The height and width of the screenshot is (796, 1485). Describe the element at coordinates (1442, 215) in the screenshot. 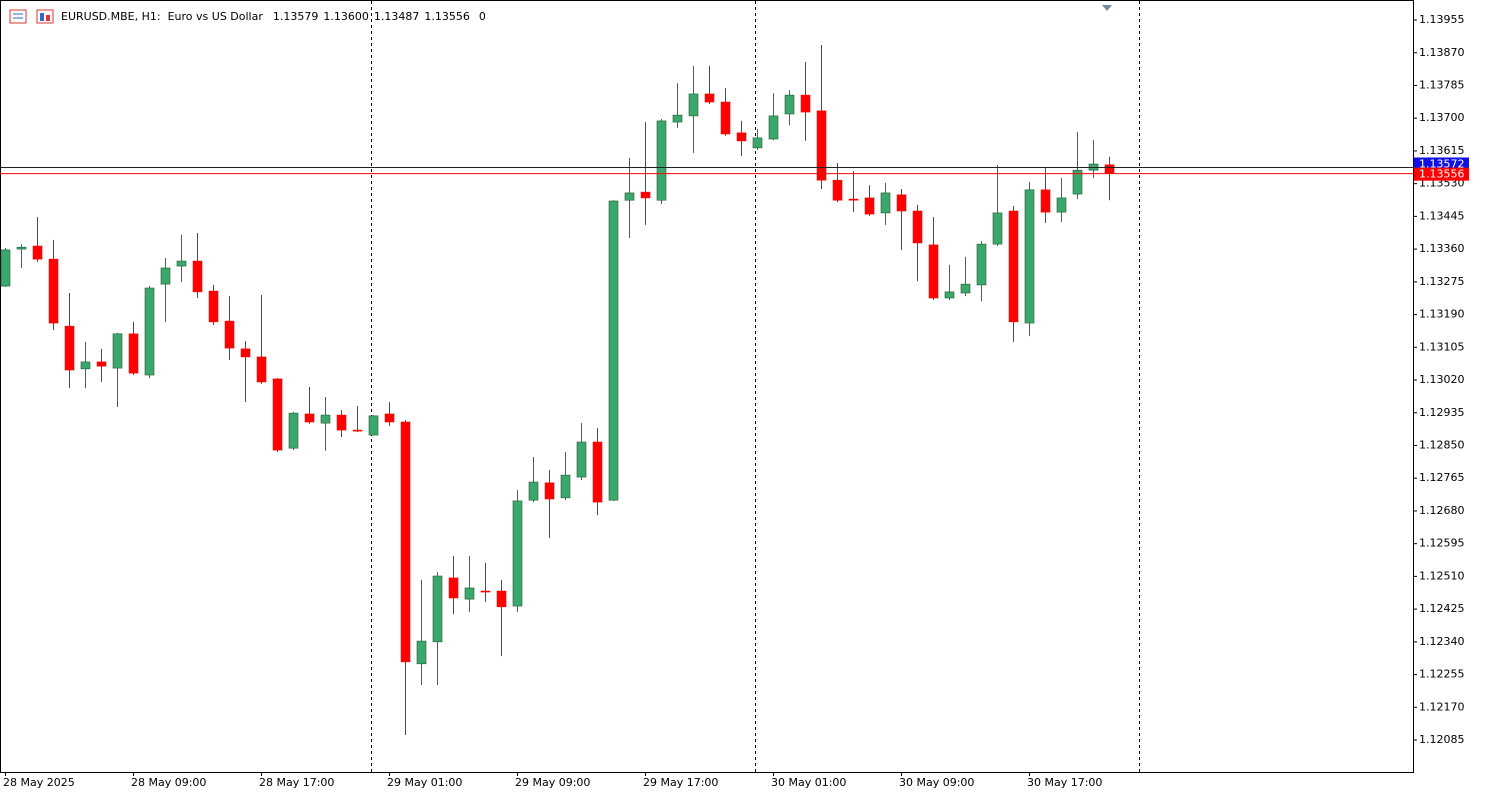

I see `y-tick-label: 1.13445` at that location.